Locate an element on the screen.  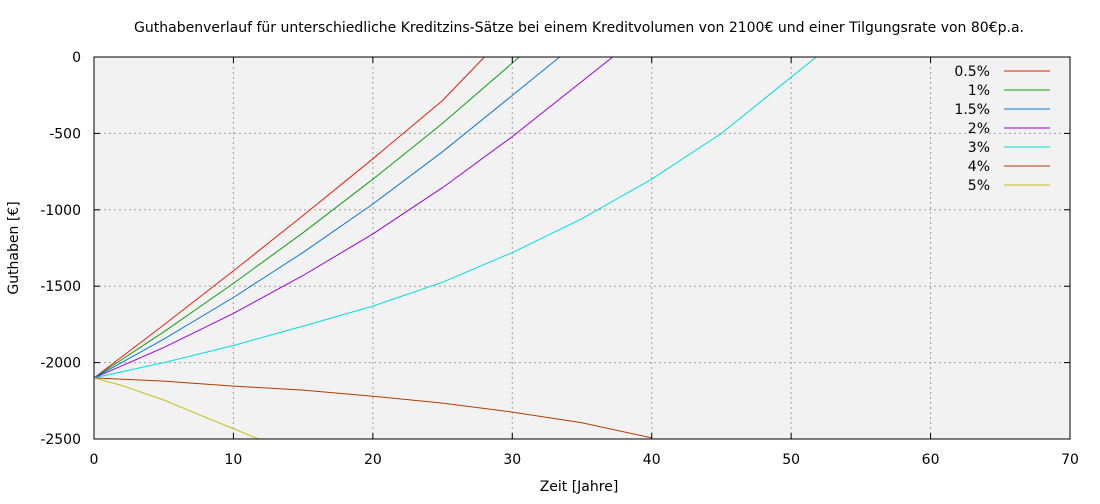
x-tick-label: 10 is located at coordinates (234, 460).